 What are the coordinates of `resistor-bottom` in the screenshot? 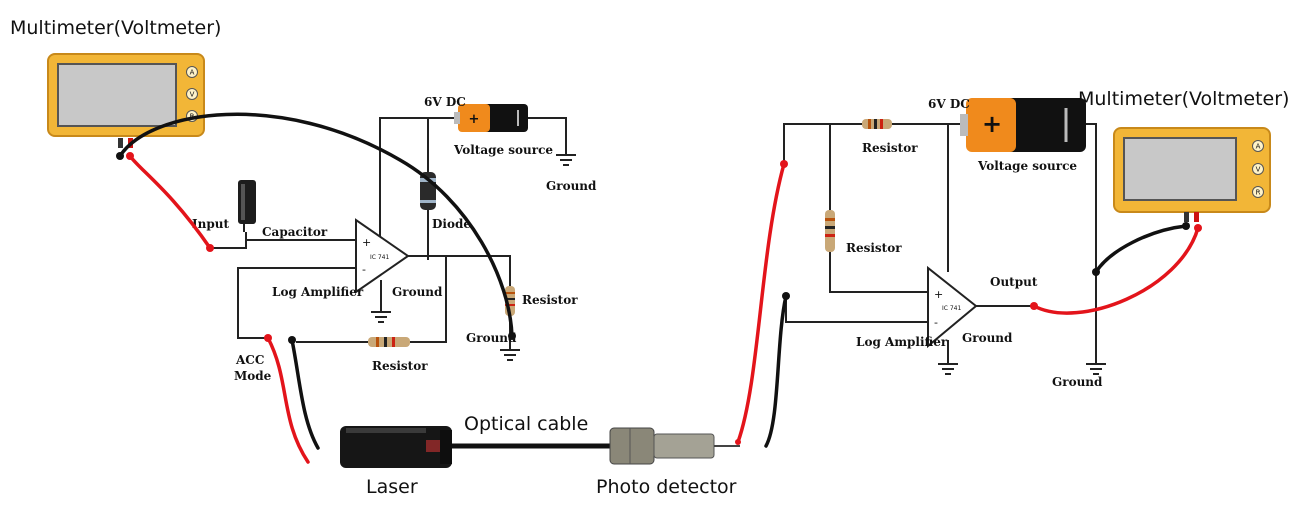 It's located at (389, 342).